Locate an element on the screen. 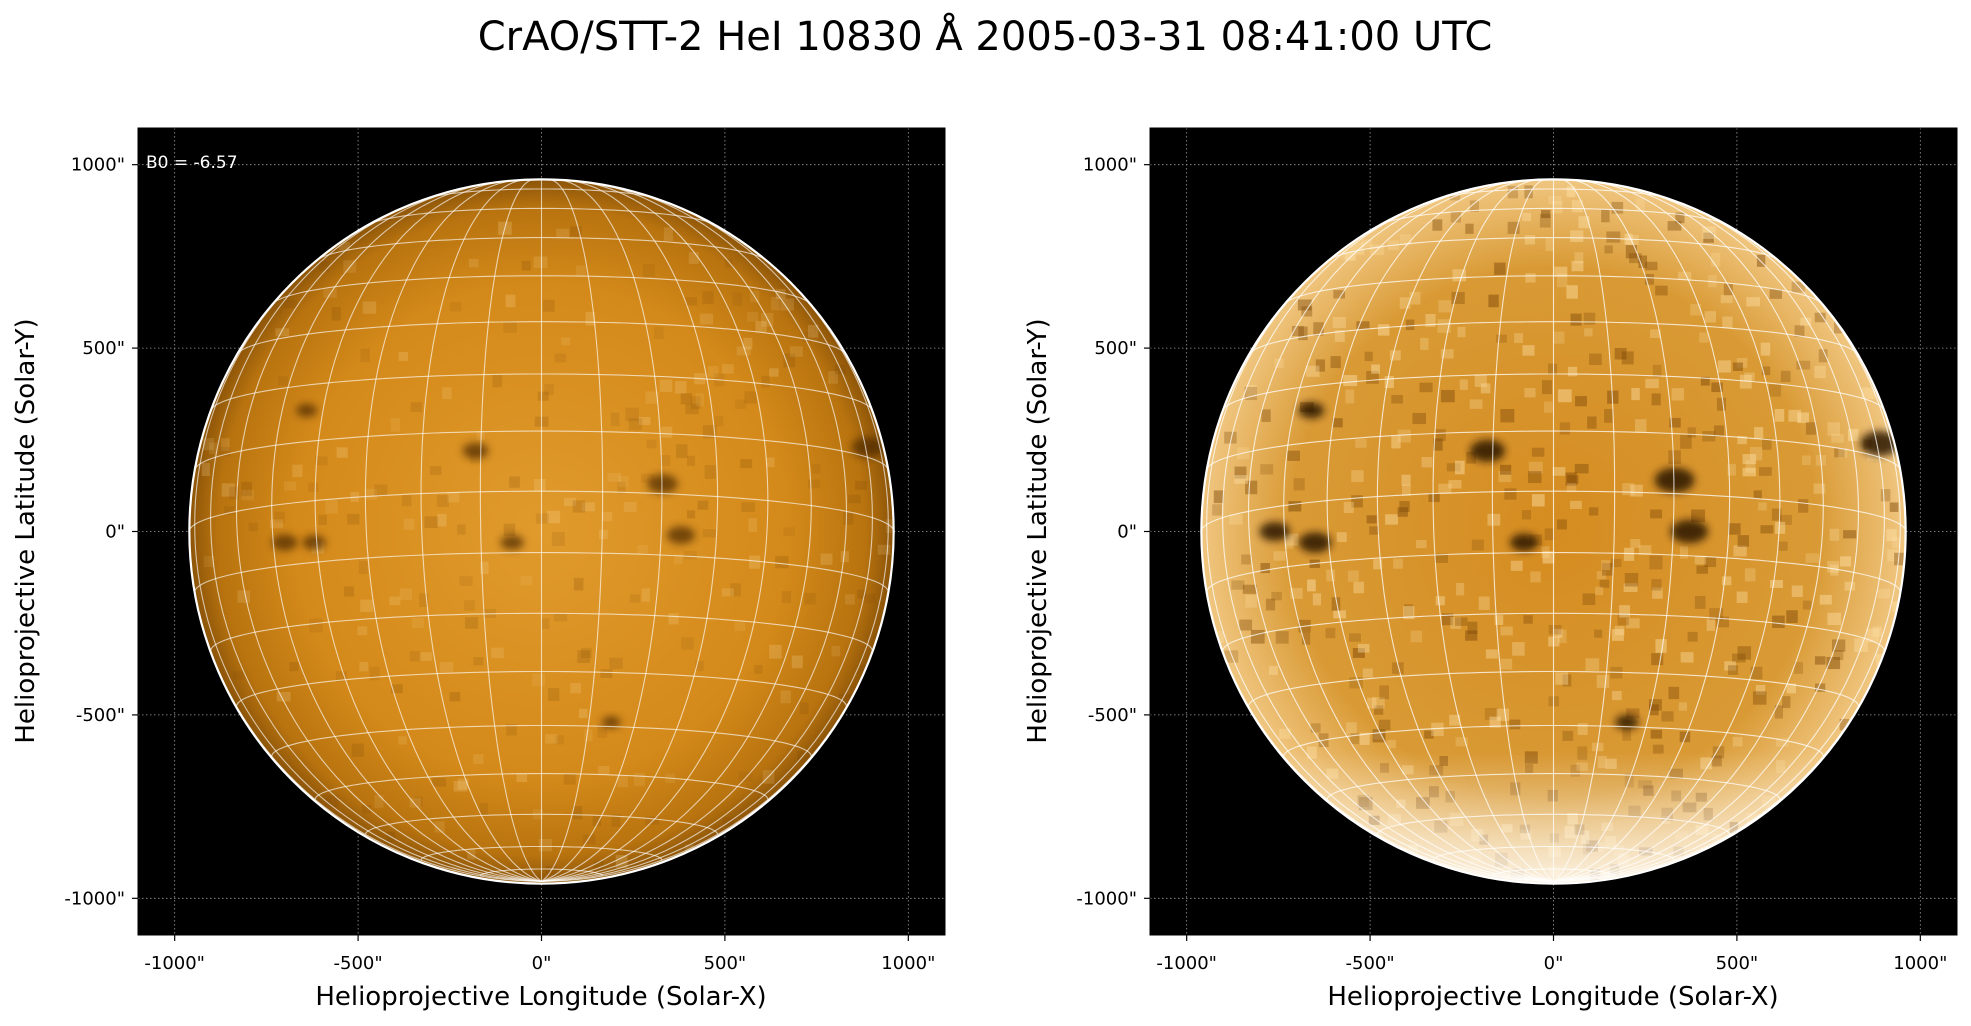 The image size is (1971, 1026). longitude-line is located at coordinates (1465, 530).